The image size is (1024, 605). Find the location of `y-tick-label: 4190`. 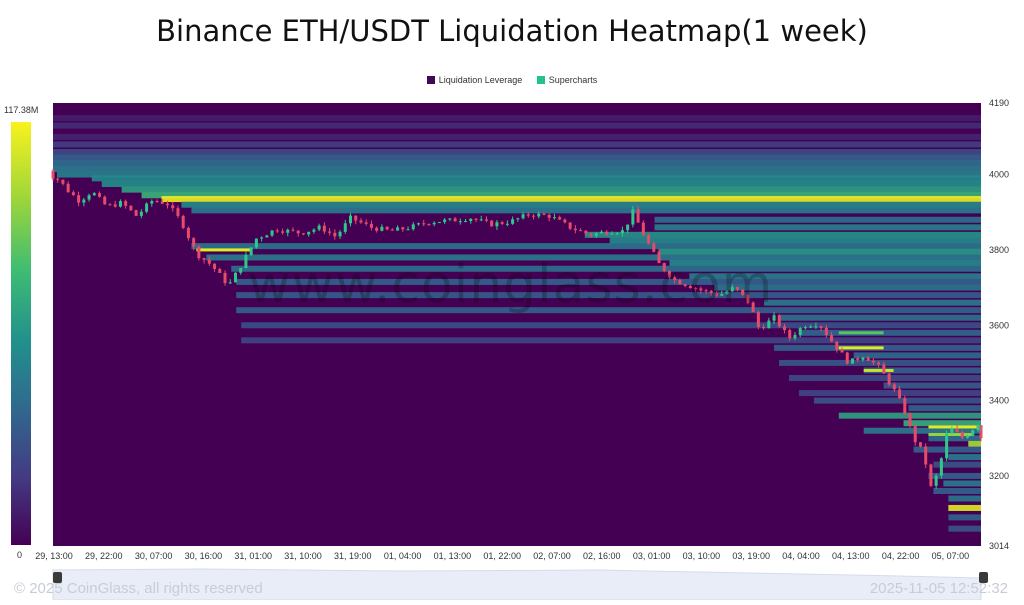

y-tick-label: 4190 is located at coordinates (999, 103).